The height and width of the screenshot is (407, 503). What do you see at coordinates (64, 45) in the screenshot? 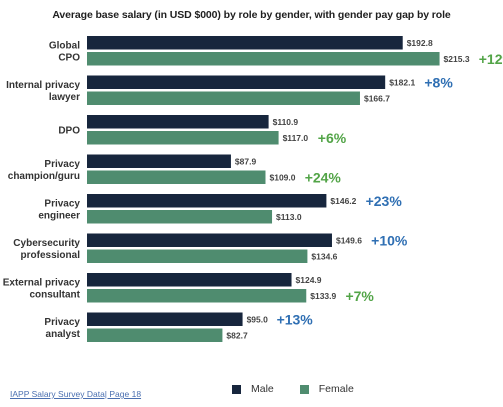
I see `category-label-line: Global` at bounding box center [64, 45].